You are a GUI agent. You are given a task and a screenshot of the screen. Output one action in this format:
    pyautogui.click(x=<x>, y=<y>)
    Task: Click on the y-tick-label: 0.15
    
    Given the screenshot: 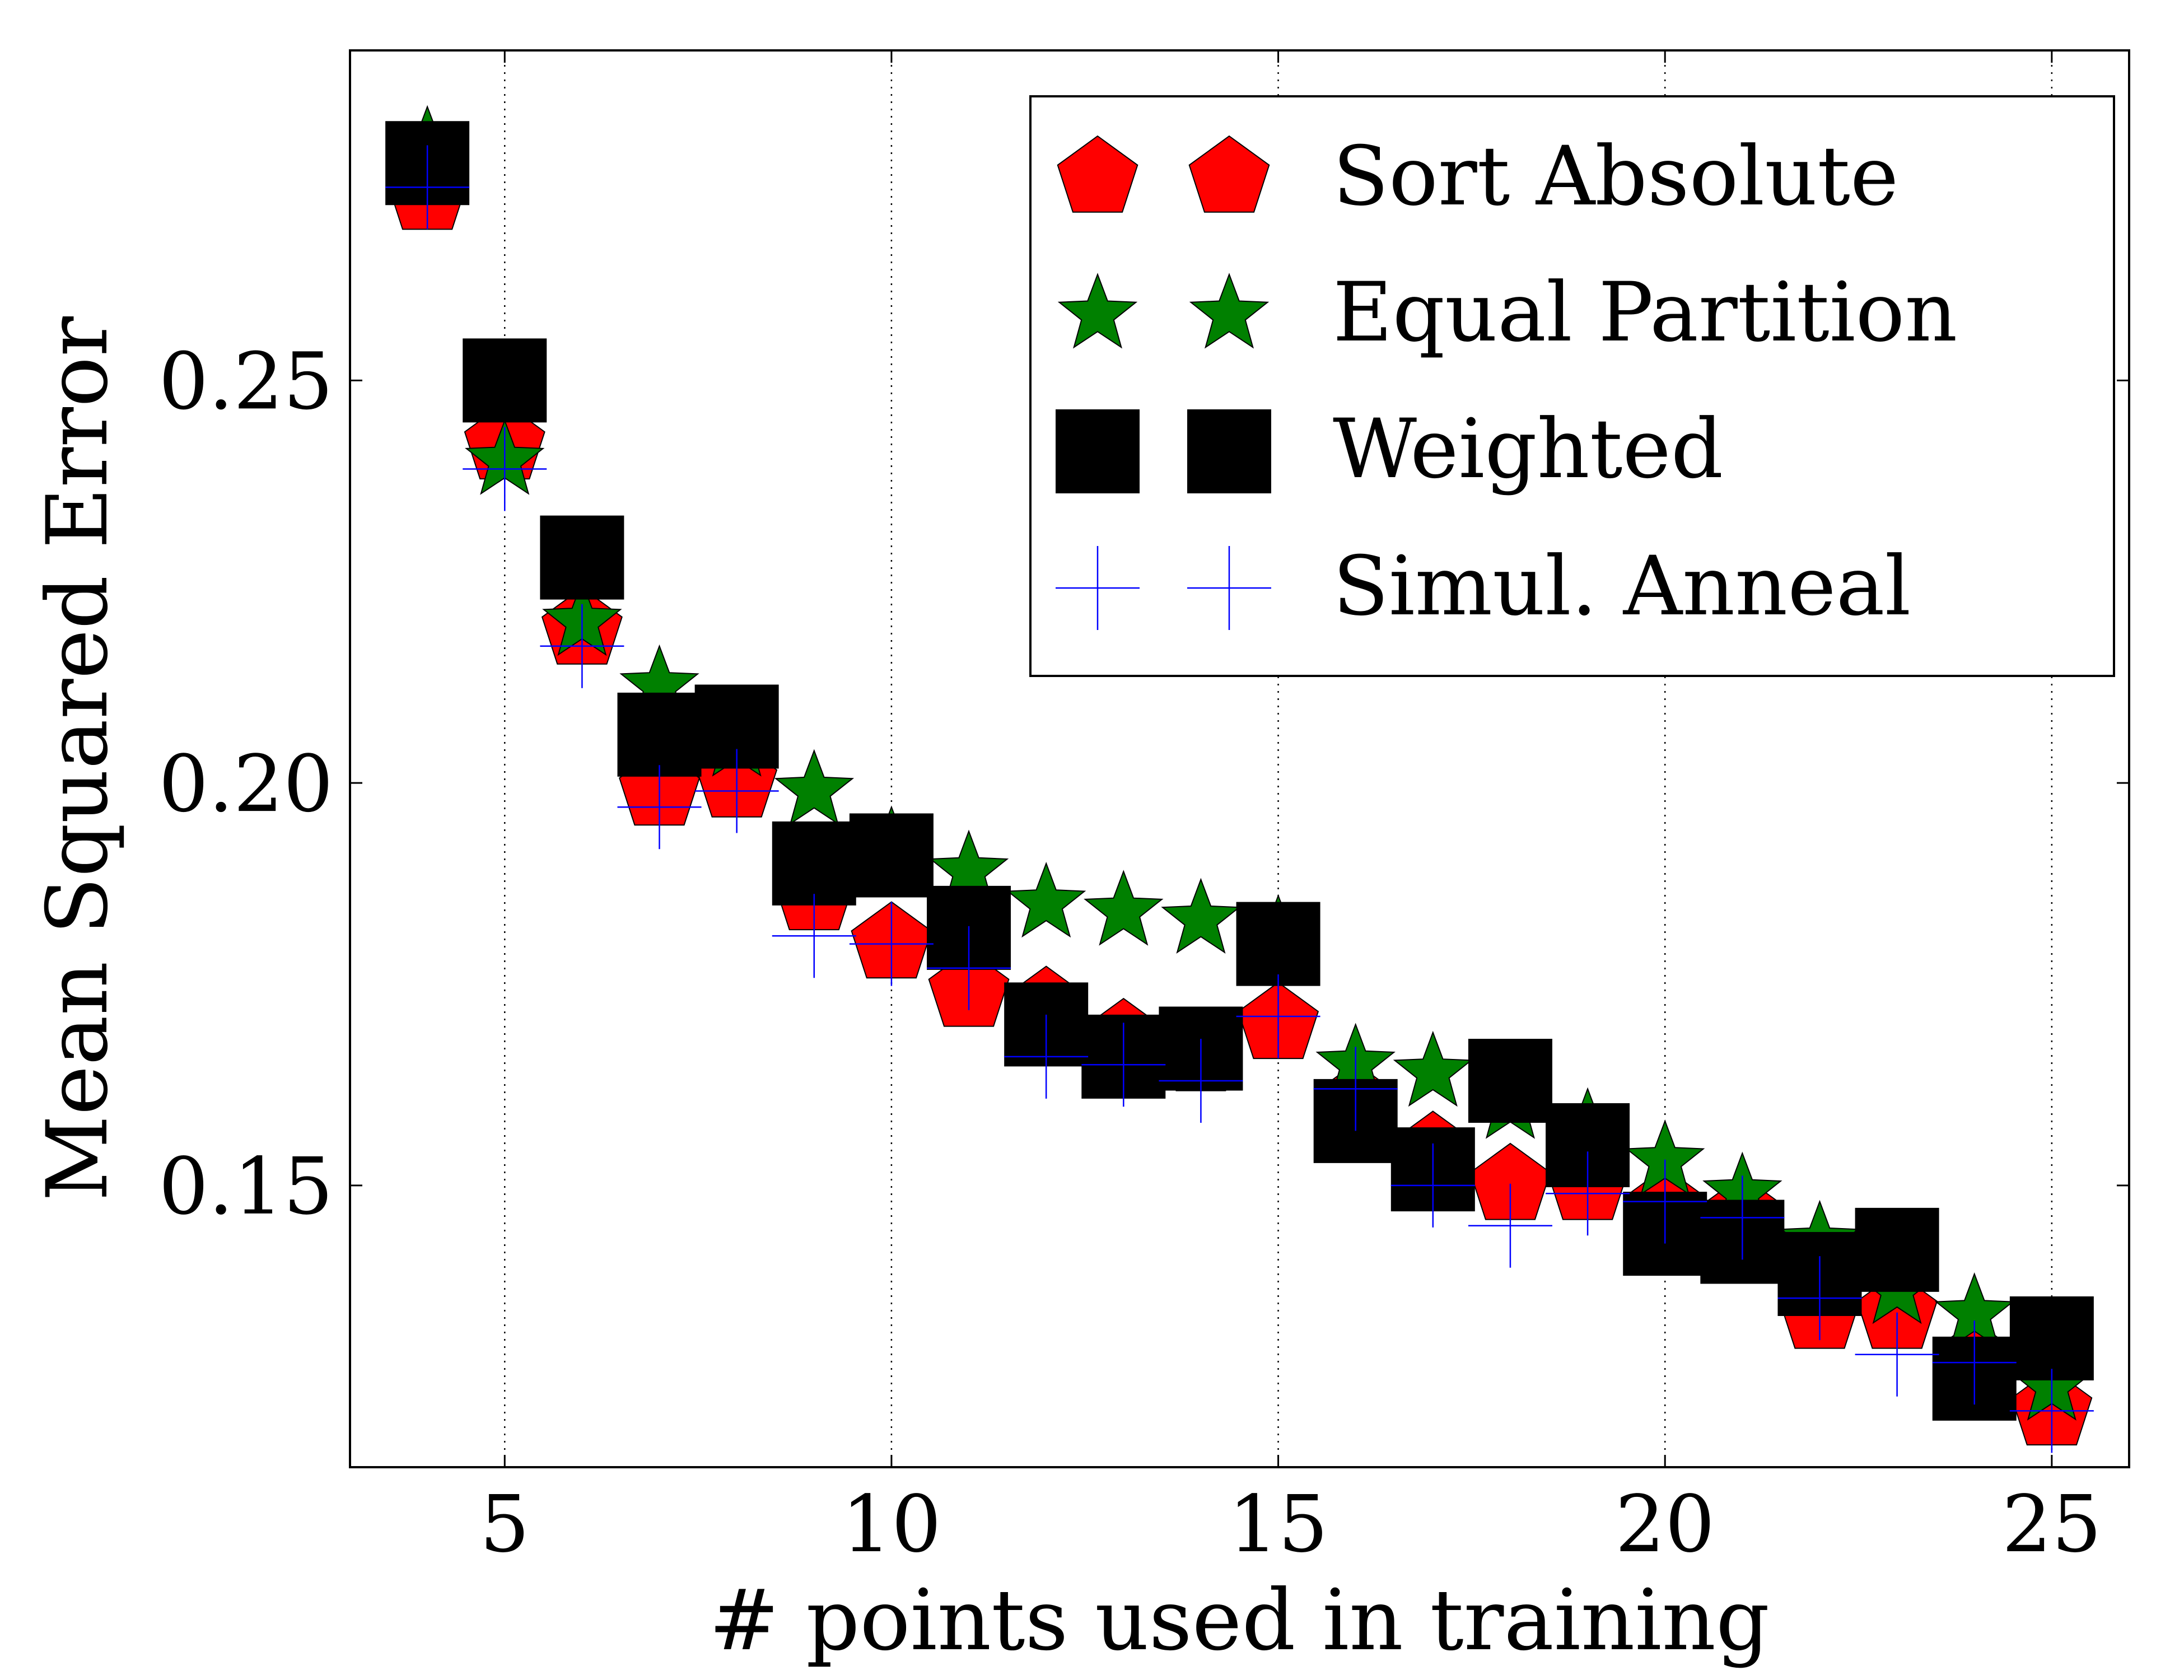 What is the action you would take?
    pyautogui.click(x=246, y=1187)
    